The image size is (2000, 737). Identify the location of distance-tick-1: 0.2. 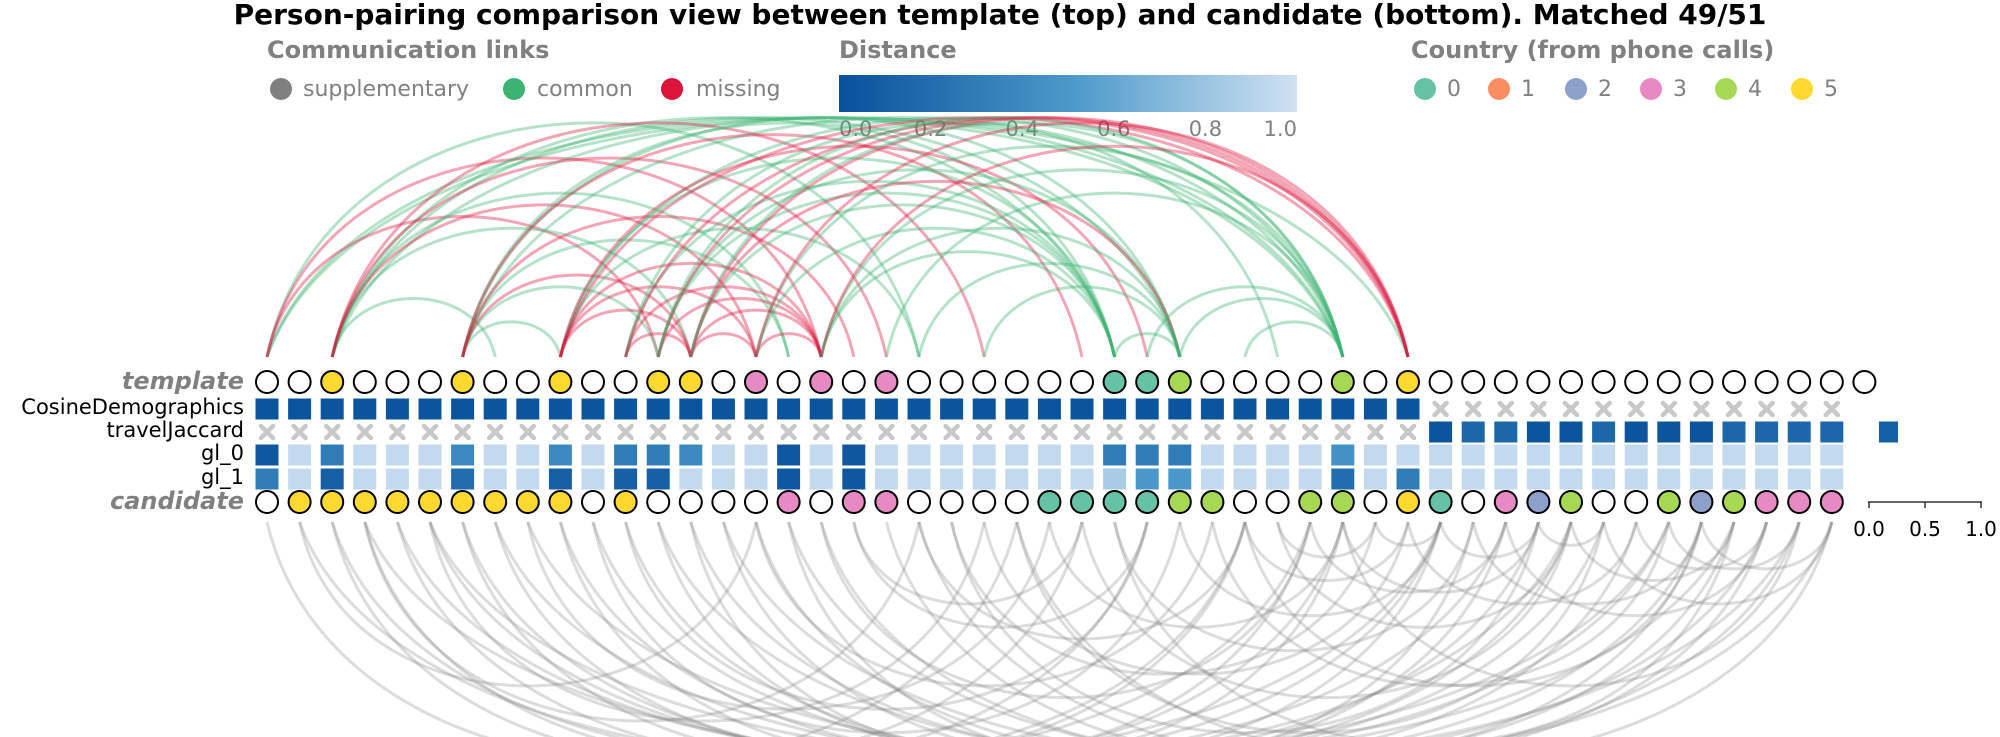
(930, 129).